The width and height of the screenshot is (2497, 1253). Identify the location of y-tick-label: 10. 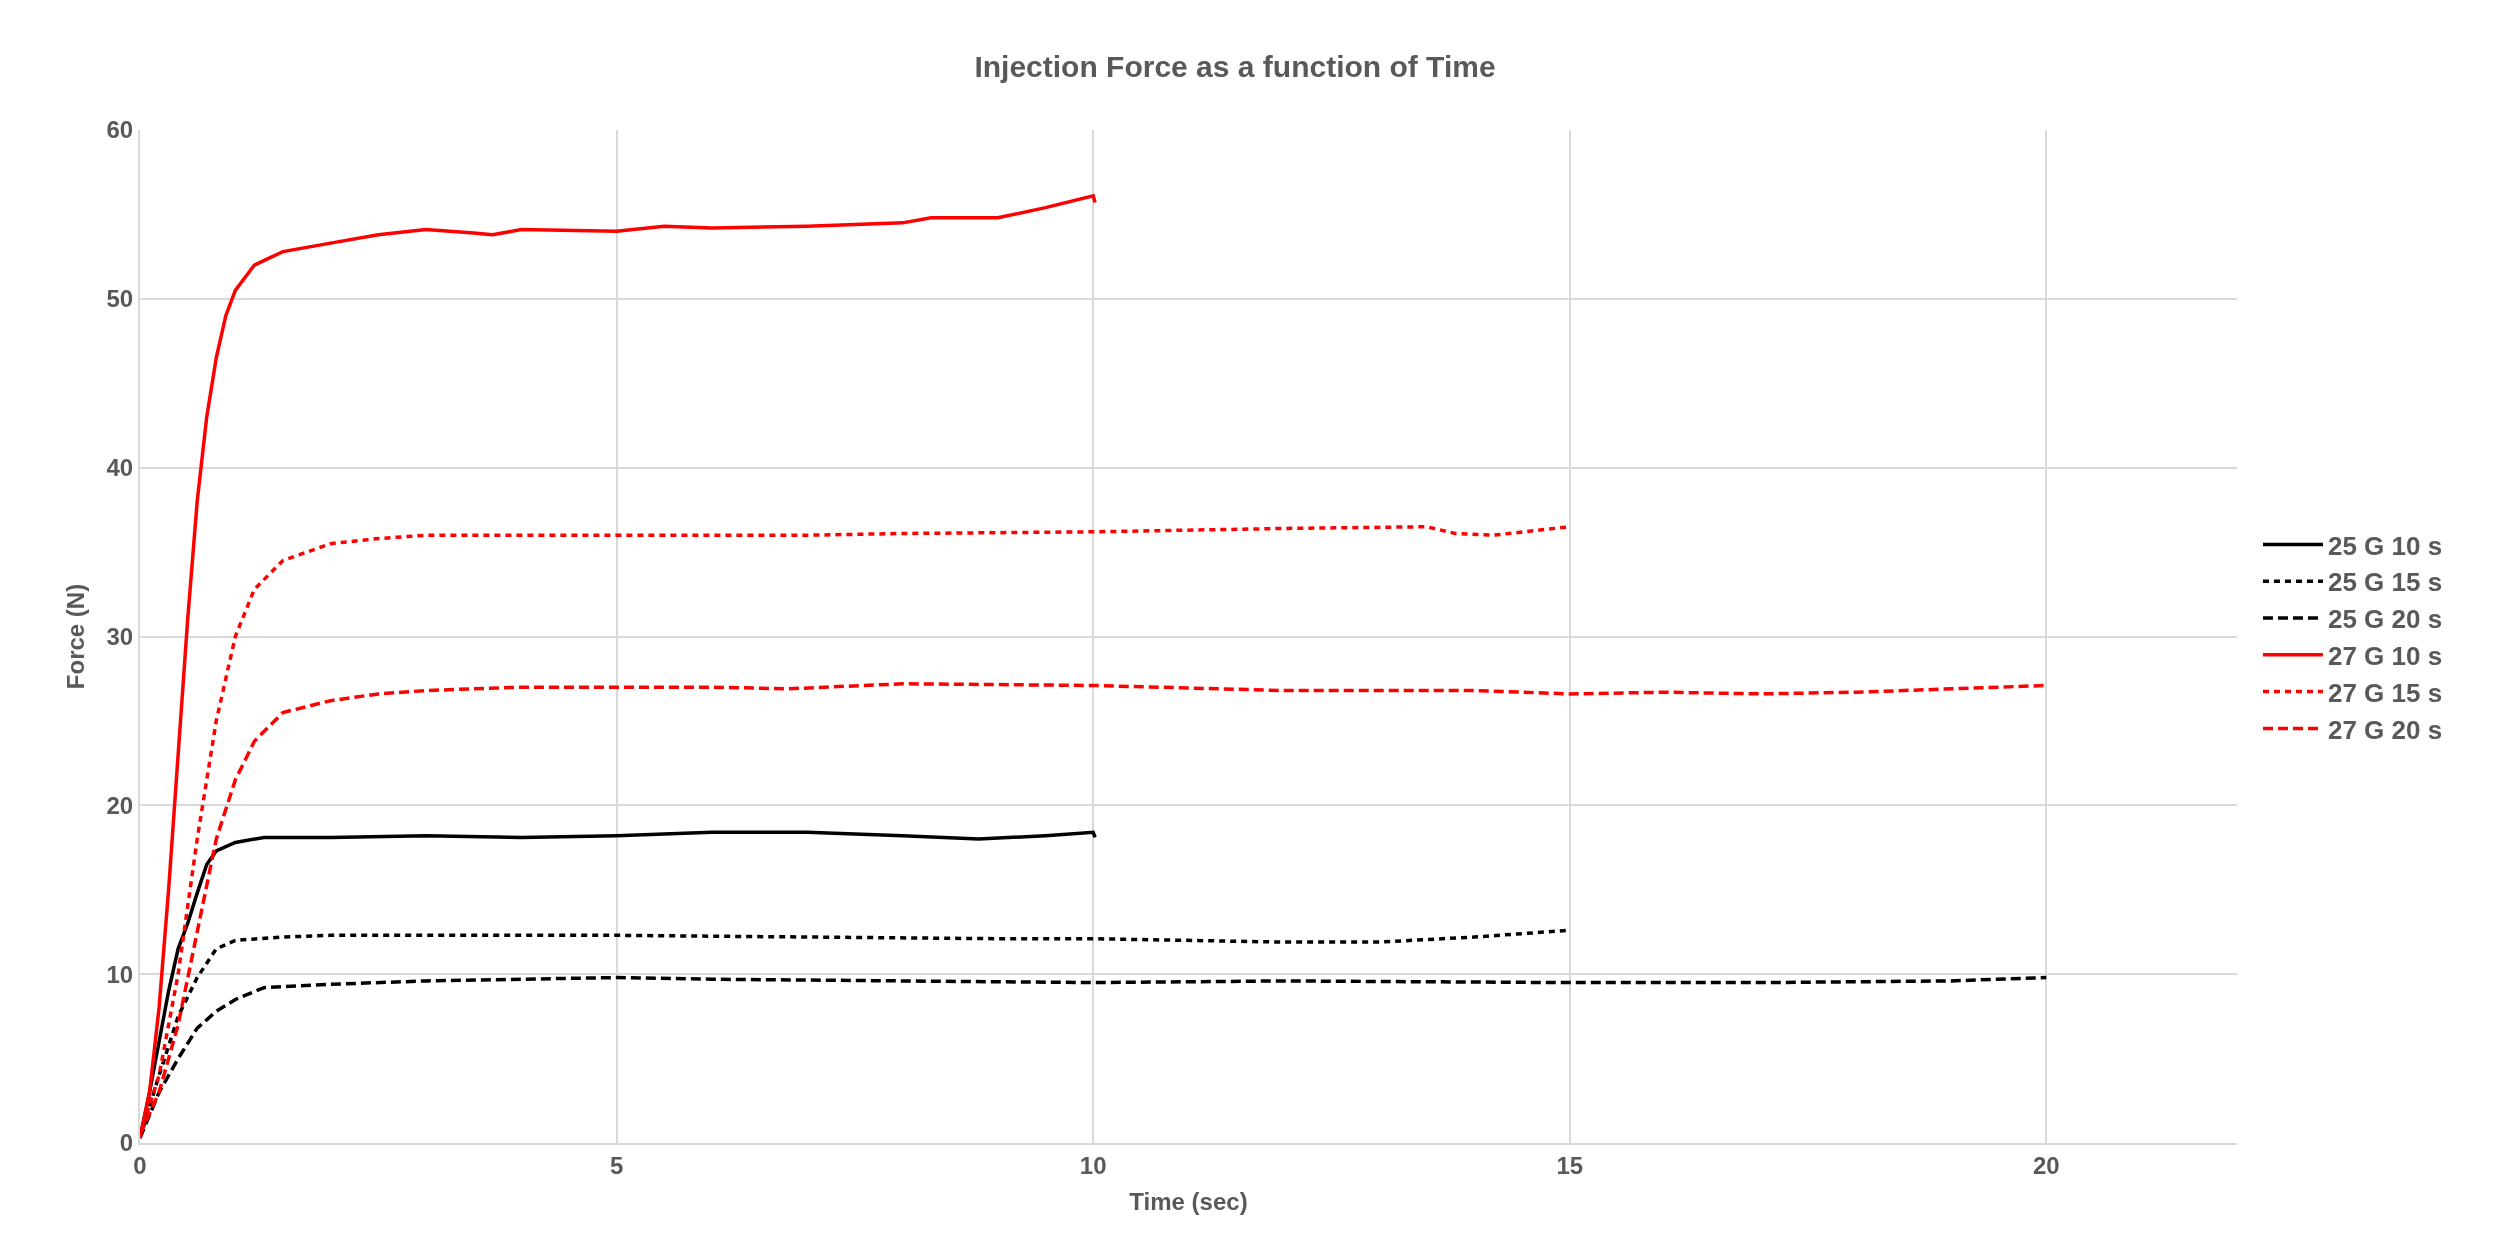
(120, 974).